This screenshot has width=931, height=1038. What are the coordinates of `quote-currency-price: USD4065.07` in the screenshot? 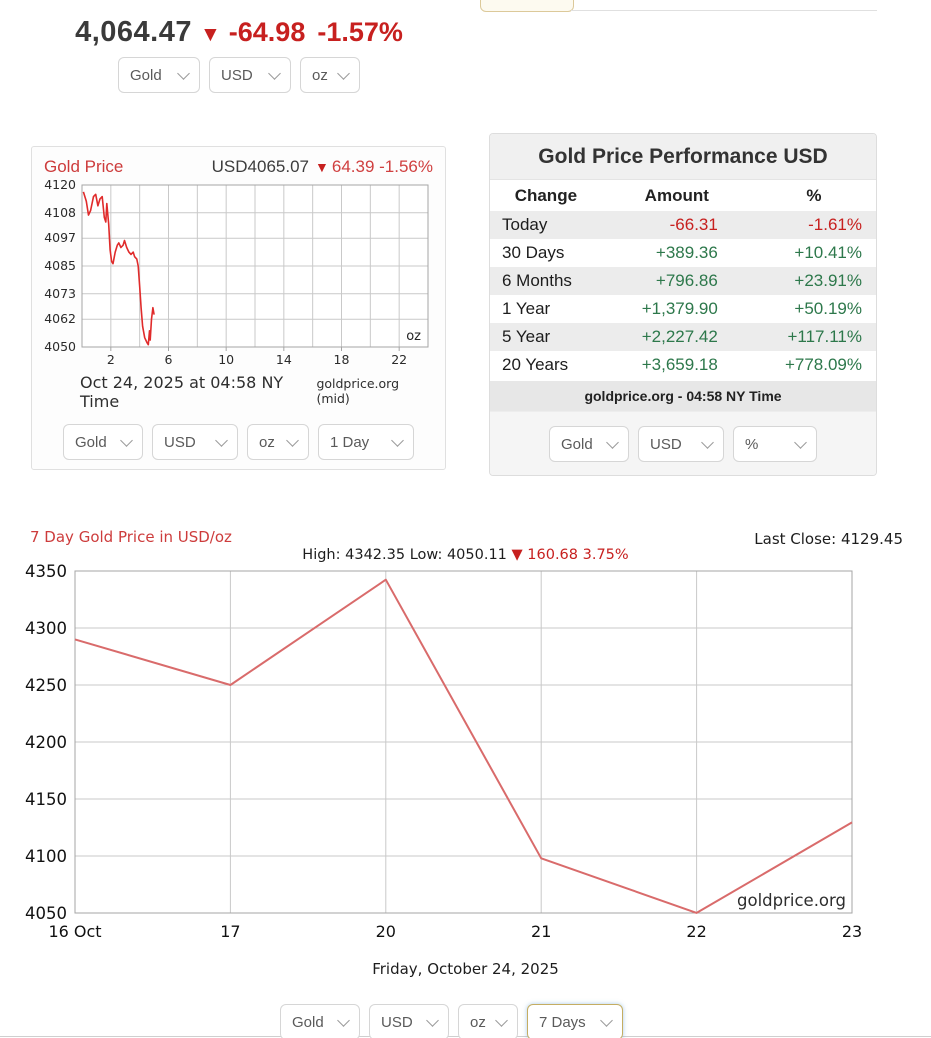 It's located at (260, 166).